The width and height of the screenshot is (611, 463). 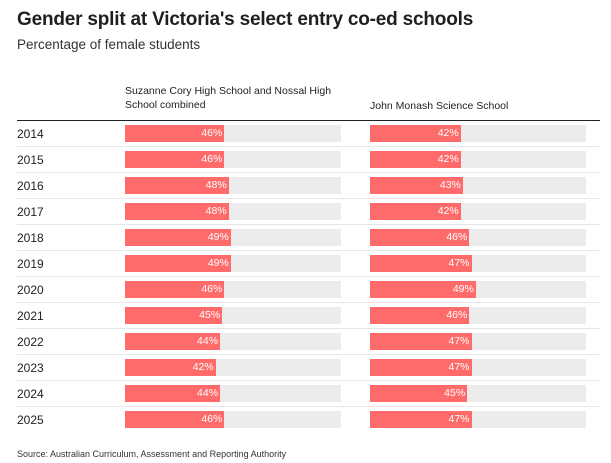 What do you see at coordinates (30, 160) in the screenshot?
I see `year-label: 2015` at bounding box center [30, 160].